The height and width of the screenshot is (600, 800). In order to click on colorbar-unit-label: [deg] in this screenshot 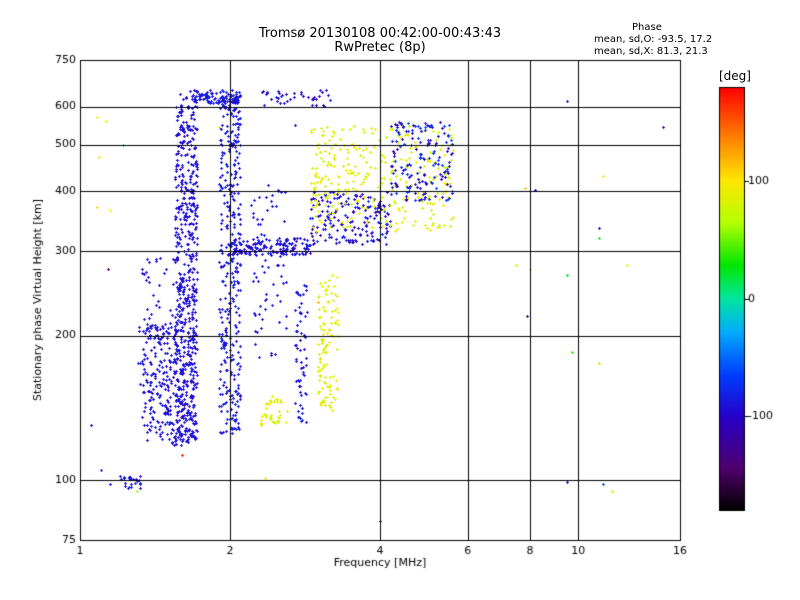, I will do `click(735, 76)`.